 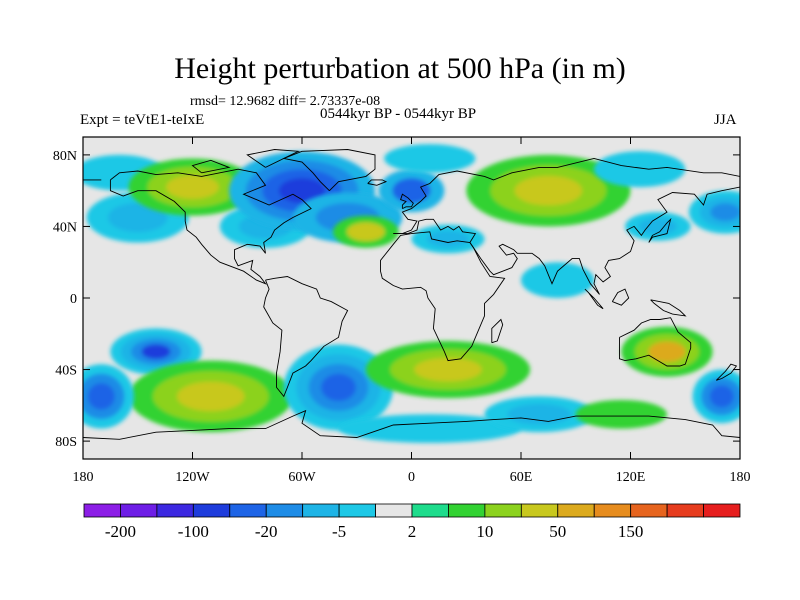 I want to click on colorbar-label: -100, so click(x=193, y=531).